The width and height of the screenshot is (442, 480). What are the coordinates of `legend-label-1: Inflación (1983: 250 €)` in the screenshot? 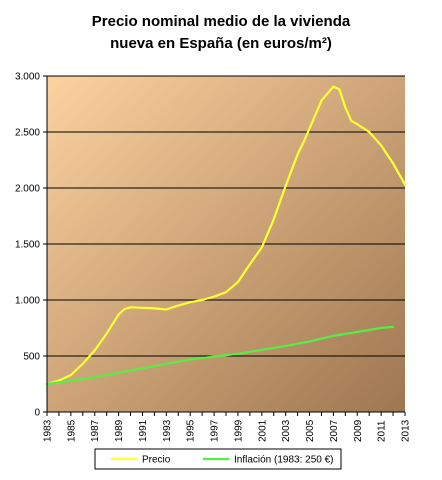 It's located at (284, 460).